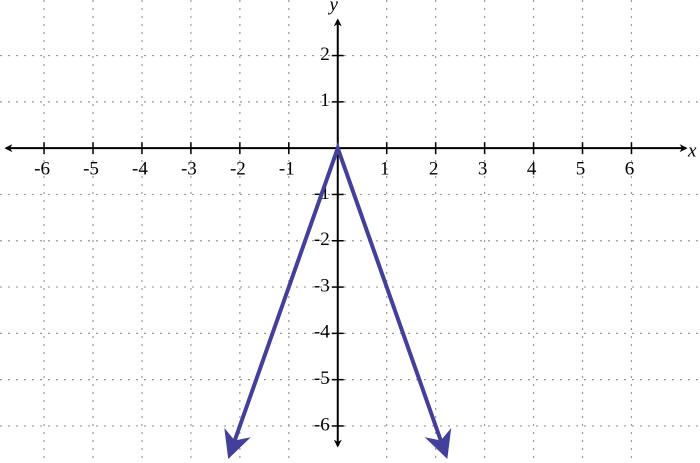 The height and width of the screenshot is (463, 700). What do you see at coordinates (692, 151) in the screenshot?
I see `x-axis-label: x` at bounding box center [692, 151].